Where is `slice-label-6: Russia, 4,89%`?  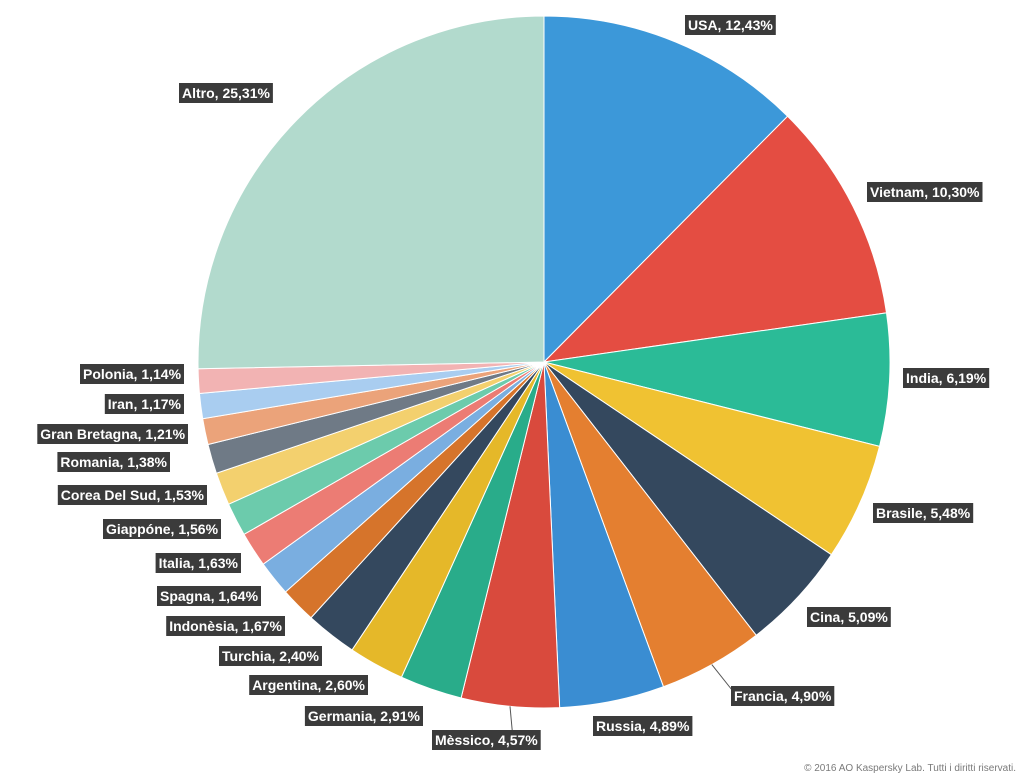 slice-label-6: Russia, 4,89% is located at coordinates (643, 726).